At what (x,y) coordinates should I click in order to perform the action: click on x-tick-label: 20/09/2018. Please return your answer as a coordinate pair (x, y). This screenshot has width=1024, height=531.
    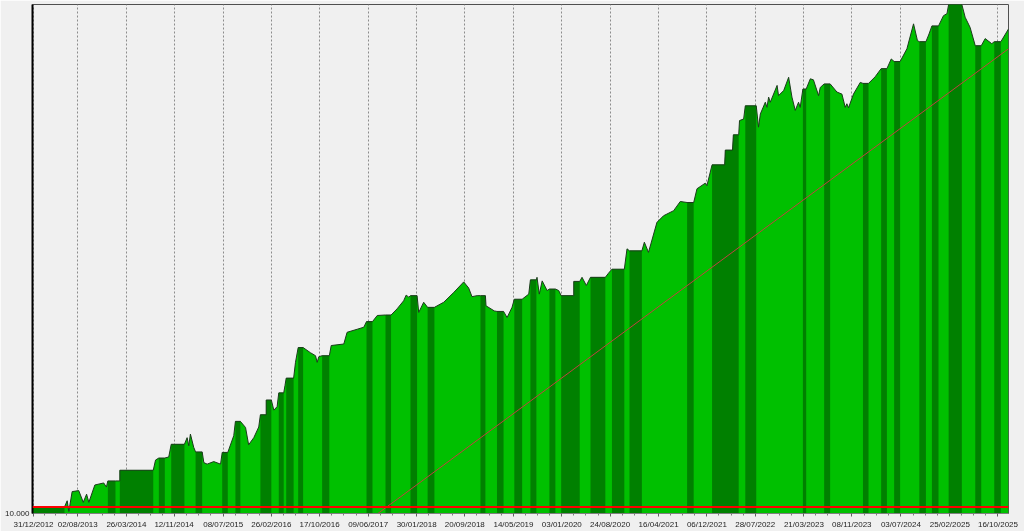
    Looking at the image, I should click on (465, 524).